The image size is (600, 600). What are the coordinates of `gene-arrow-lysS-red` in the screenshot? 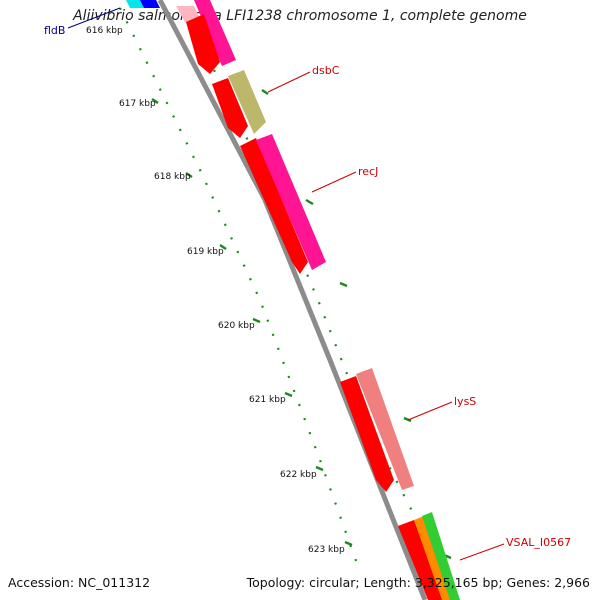 It's located at (367, 434).